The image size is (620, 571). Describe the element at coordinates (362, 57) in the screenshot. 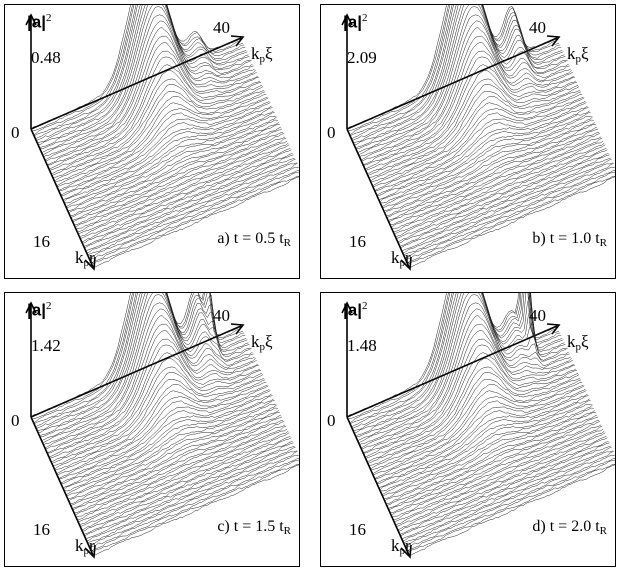

I see `peak-value-label: 2.09` at that location.